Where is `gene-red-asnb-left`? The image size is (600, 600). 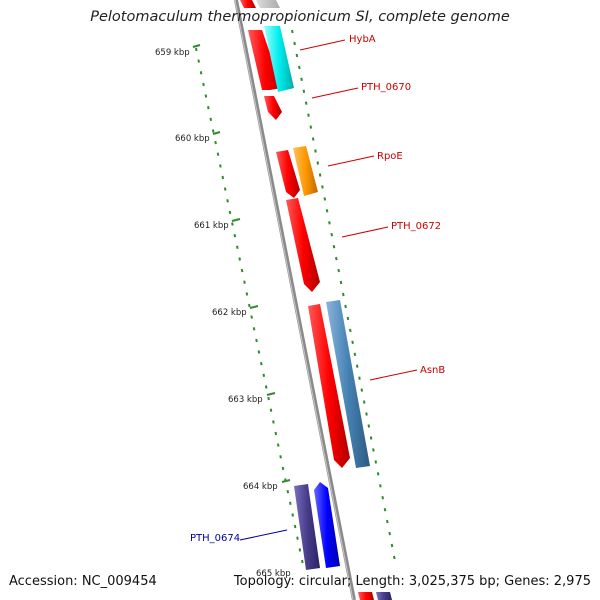 gene-red-asnb-left is located at coordinates (329, 386).